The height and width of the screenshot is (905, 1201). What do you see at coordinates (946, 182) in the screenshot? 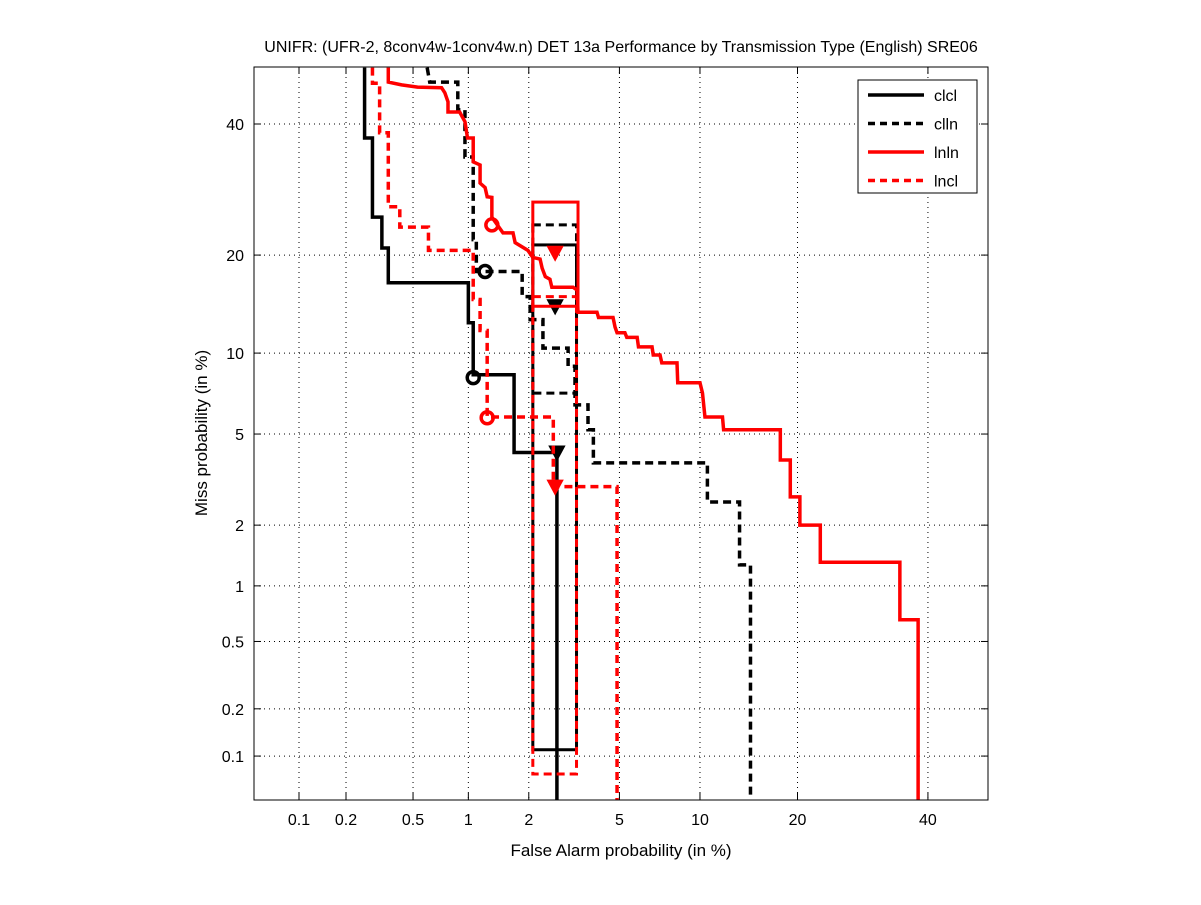
I see `legend-label-lncl: lncl` at bounding box center [946, 182].